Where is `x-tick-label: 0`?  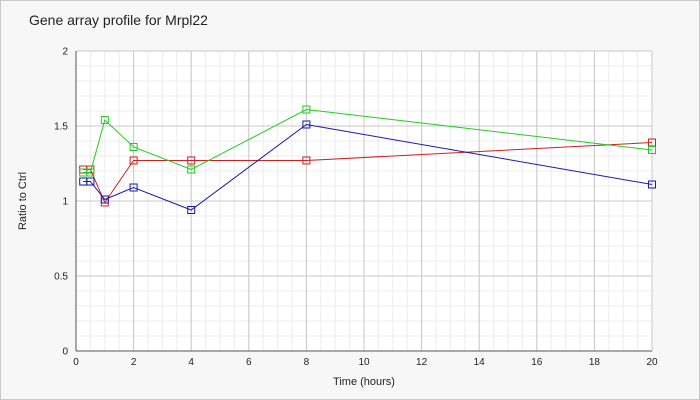 x-tick-label: 0 is located at coordinates (76, 362).